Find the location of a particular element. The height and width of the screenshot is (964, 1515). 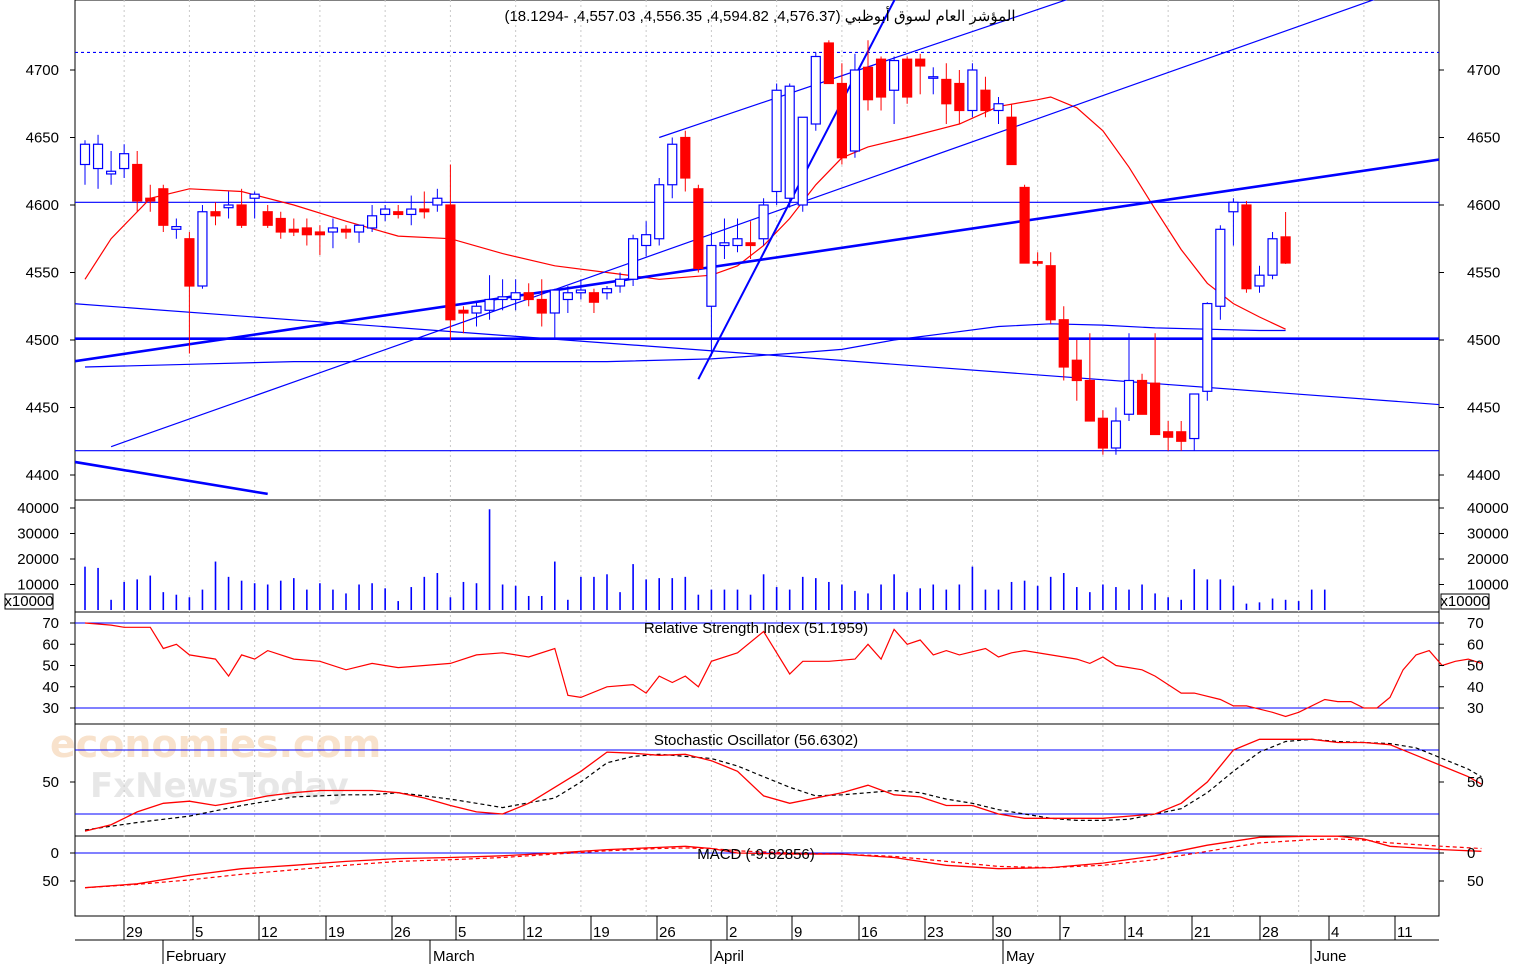

volume-unit-label-right: x10000 is located at coordinates (1464, 601).